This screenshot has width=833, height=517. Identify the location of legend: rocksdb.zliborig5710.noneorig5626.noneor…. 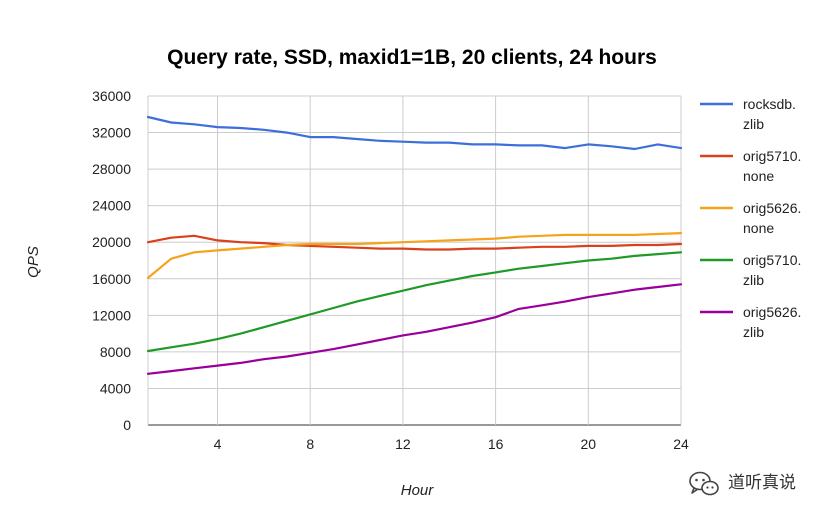
(750, 218).